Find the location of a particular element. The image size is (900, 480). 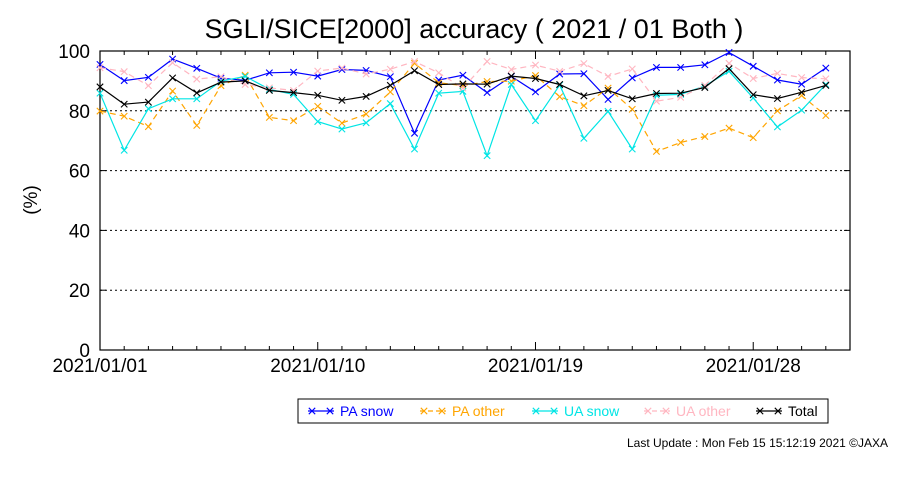

y-axis-label: (%) is located at coordinates (31, 200).